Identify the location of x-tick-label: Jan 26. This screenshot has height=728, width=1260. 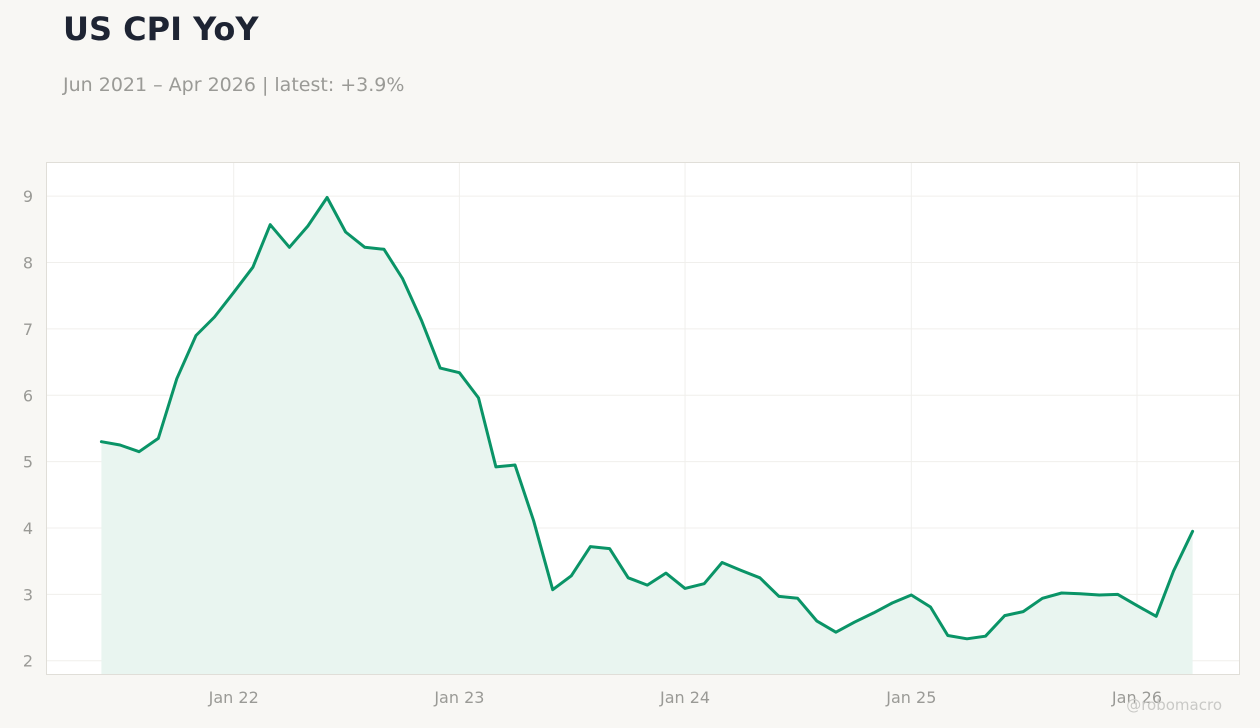
(1136, 697).